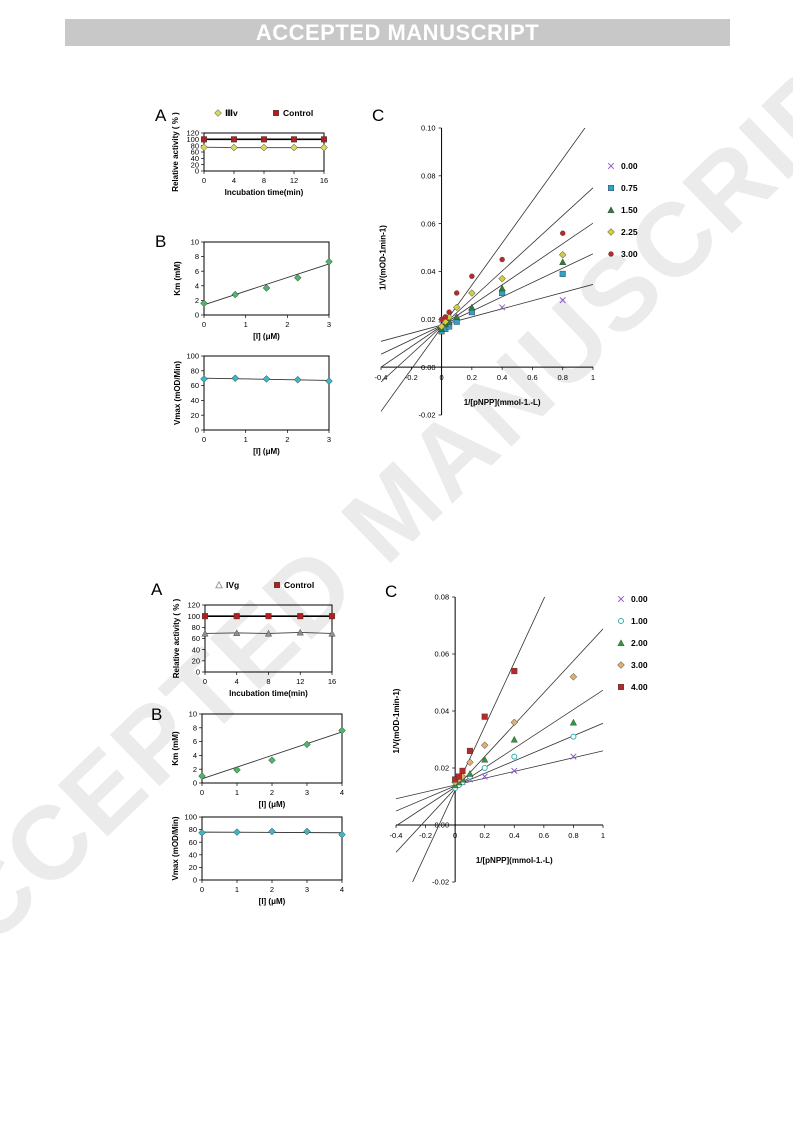 The height and width of the screenshot is (1121, 793). I want to click on bottom-c-ytick-label: 0.08, so click(442, 597).